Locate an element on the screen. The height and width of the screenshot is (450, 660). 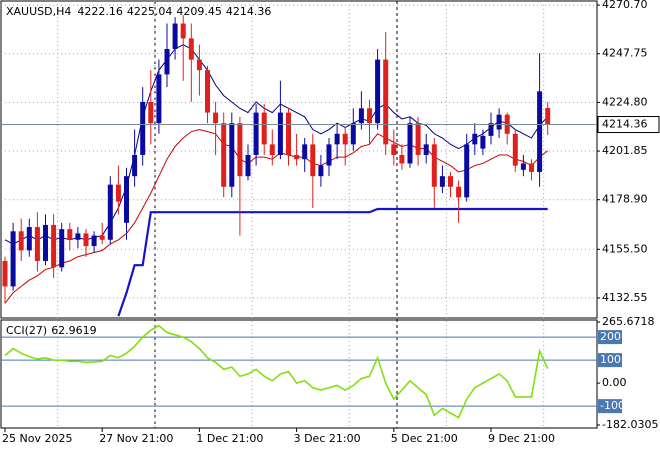
level-label: 200 is located at coordinates (610, 336).